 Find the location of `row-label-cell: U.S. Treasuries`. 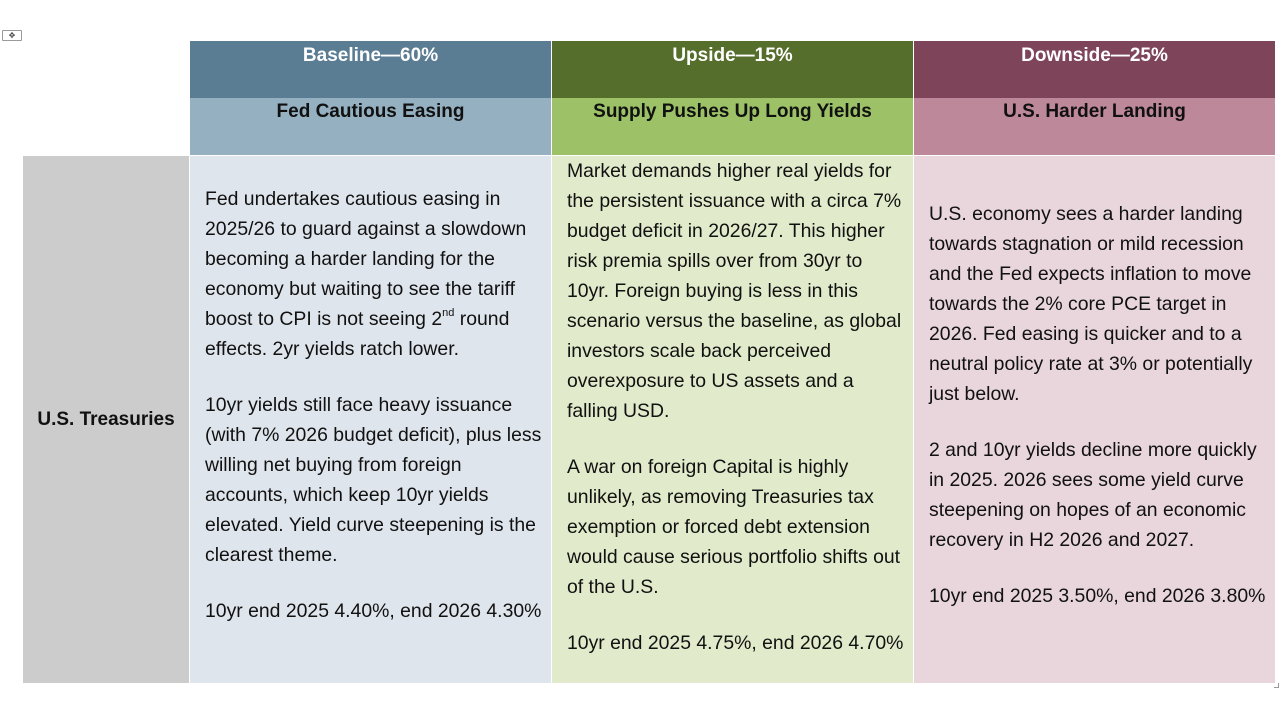

row-label-cell: U.S. Treasuries is located at coordinates (106, 419).